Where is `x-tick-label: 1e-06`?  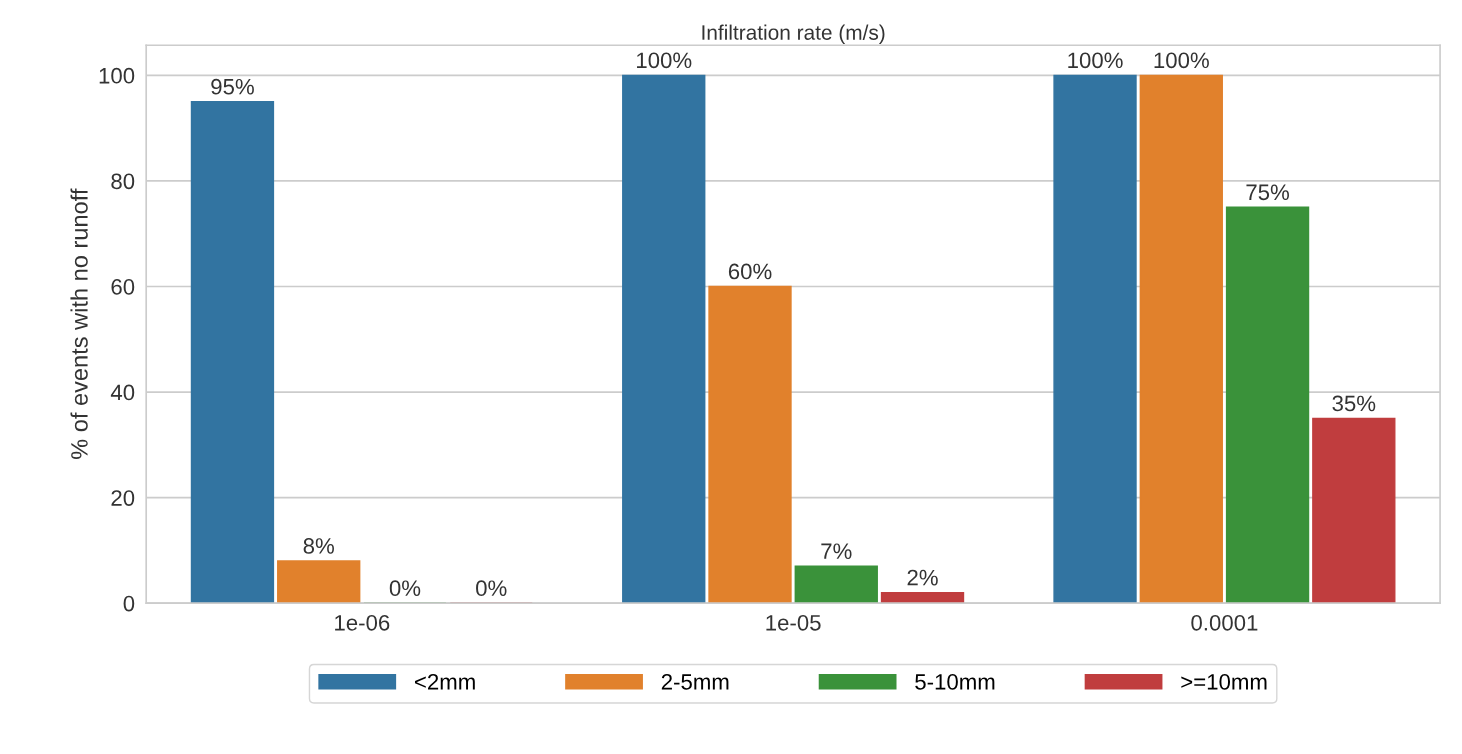
x-tick-label: 1e-06 is located at coordinates (362, 622).